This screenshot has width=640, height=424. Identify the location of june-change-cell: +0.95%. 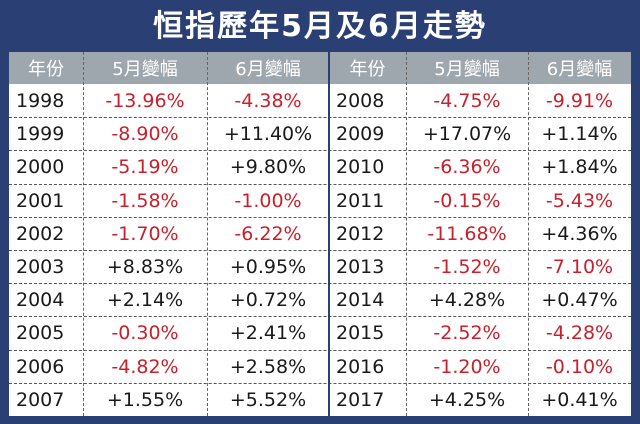
(268, 267).